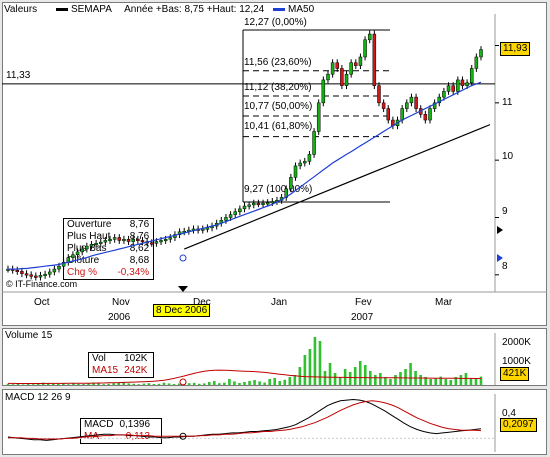  What do you see at coordinates (108, 272) in the screenshot?
I see `row-change: Chg % -0,34%` at bounding box center [108, 272].